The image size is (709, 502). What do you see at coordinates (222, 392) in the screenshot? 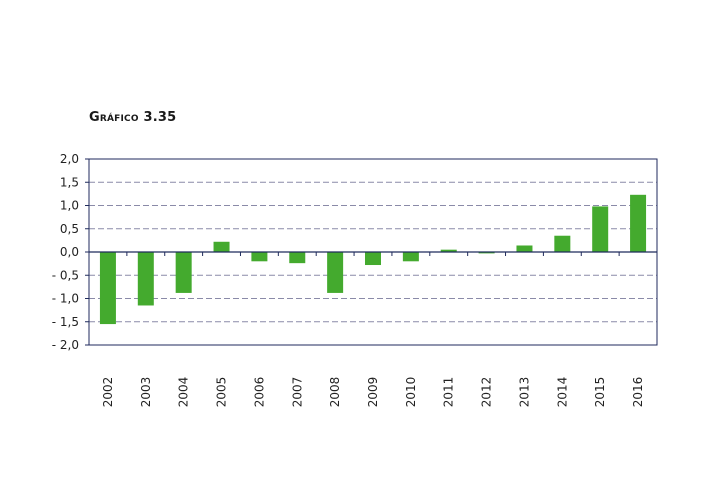
I see `x-tick-label-2005: 2005` at bounding box center [222, 392].